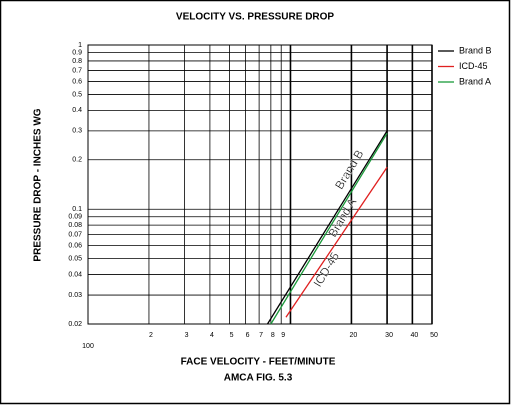 The image size is (511, 405). I want to click on y-tick-label: 0.05, so click(75, 258).